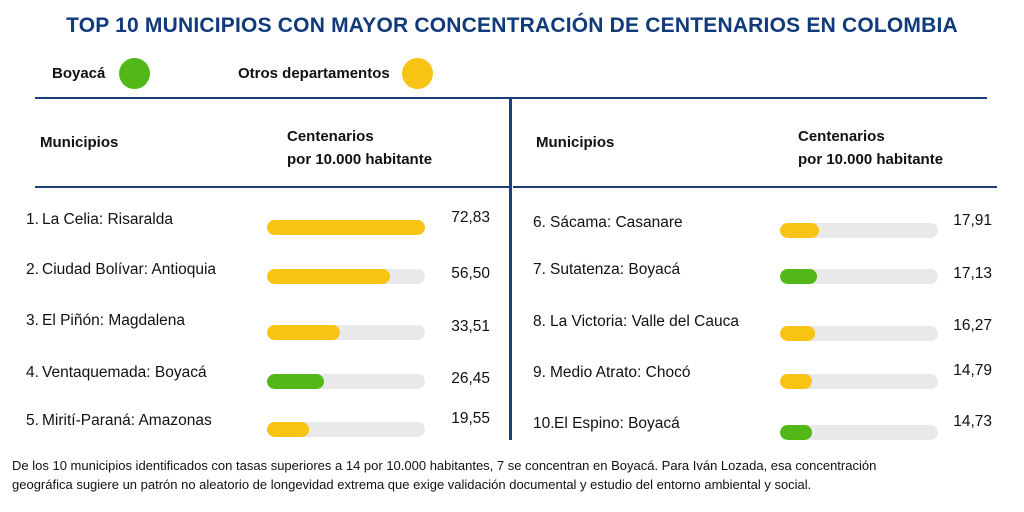 This screenshot has height=512, width=1024. Describe the element at coordinates (127, 420) in the screenshot. I see `category-label: Mirití-Paraná: Amazonas` at that location.